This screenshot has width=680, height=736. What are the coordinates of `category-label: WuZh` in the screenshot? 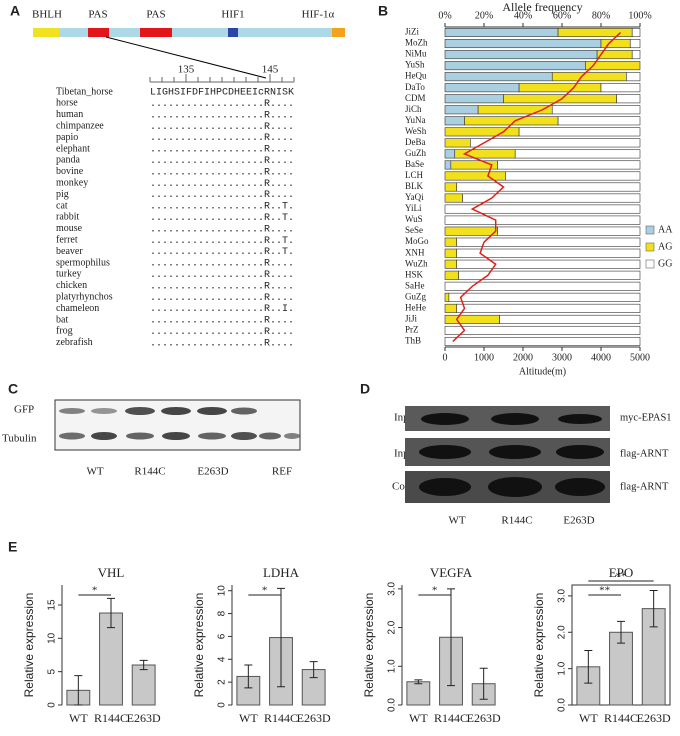 It's located at (416, 263).